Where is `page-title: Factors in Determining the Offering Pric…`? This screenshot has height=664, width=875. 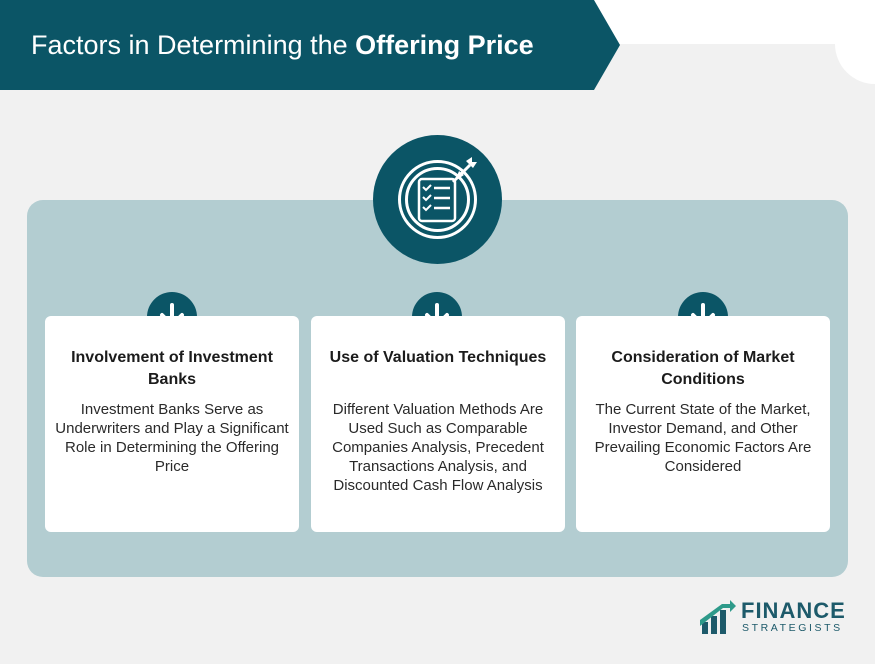 page-title: Factors in Determining the Offering Pric… is located at coordinates (282, 45).